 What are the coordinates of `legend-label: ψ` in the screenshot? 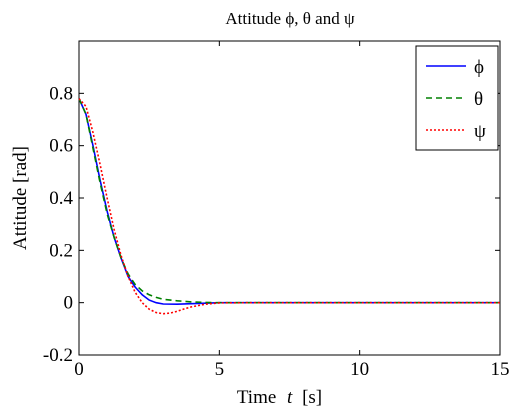 It's located at (480, 131).